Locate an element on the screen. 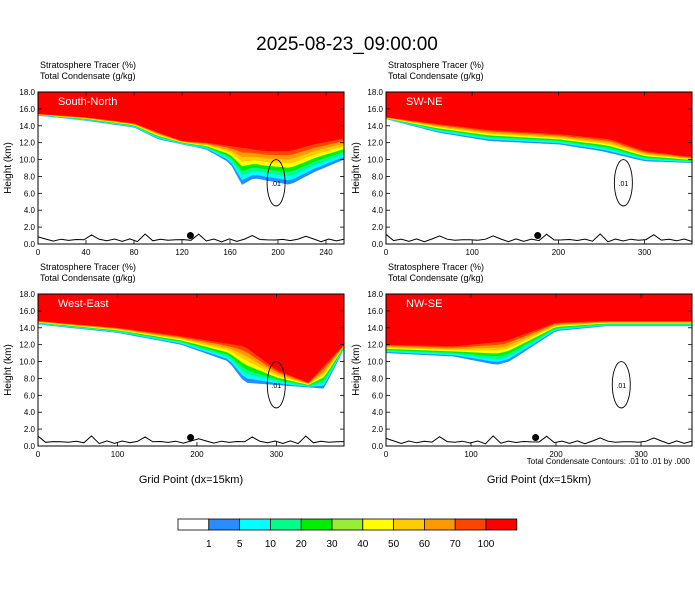  x-axis-label: Grid Point (dx=15km) is located at coordinates (539, 480).